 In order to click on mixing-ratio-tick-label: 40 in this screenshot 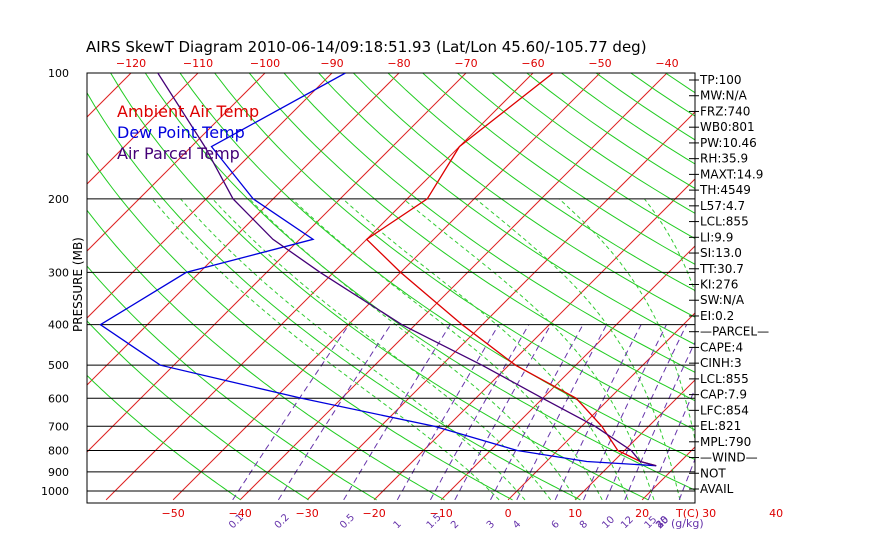, I will do `click(662, 522)`.